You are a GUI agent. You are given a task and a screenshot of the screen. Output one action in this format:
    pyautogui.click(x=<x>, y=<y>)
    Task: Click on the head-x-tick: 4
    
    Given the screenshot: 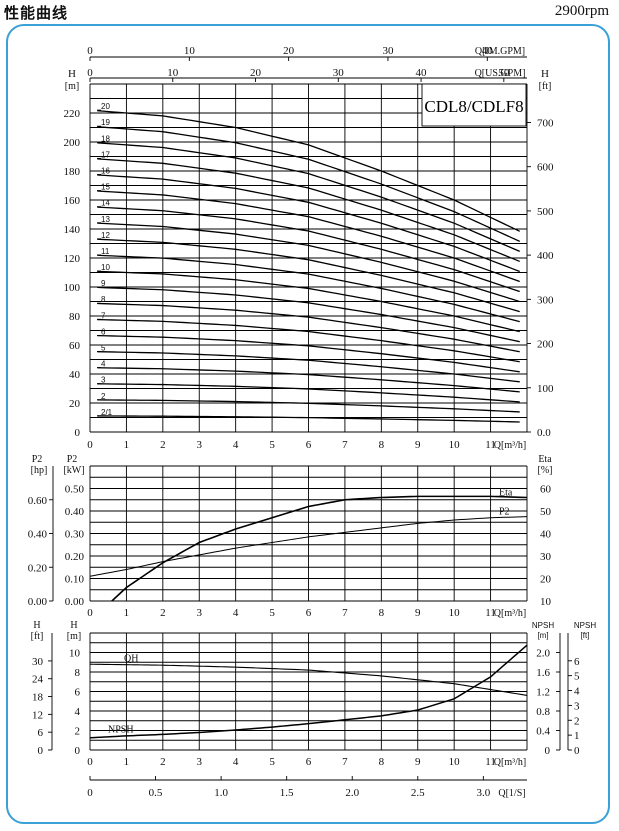 What is the action you would take?
    pyautogui.click(x=236, y=445)
    